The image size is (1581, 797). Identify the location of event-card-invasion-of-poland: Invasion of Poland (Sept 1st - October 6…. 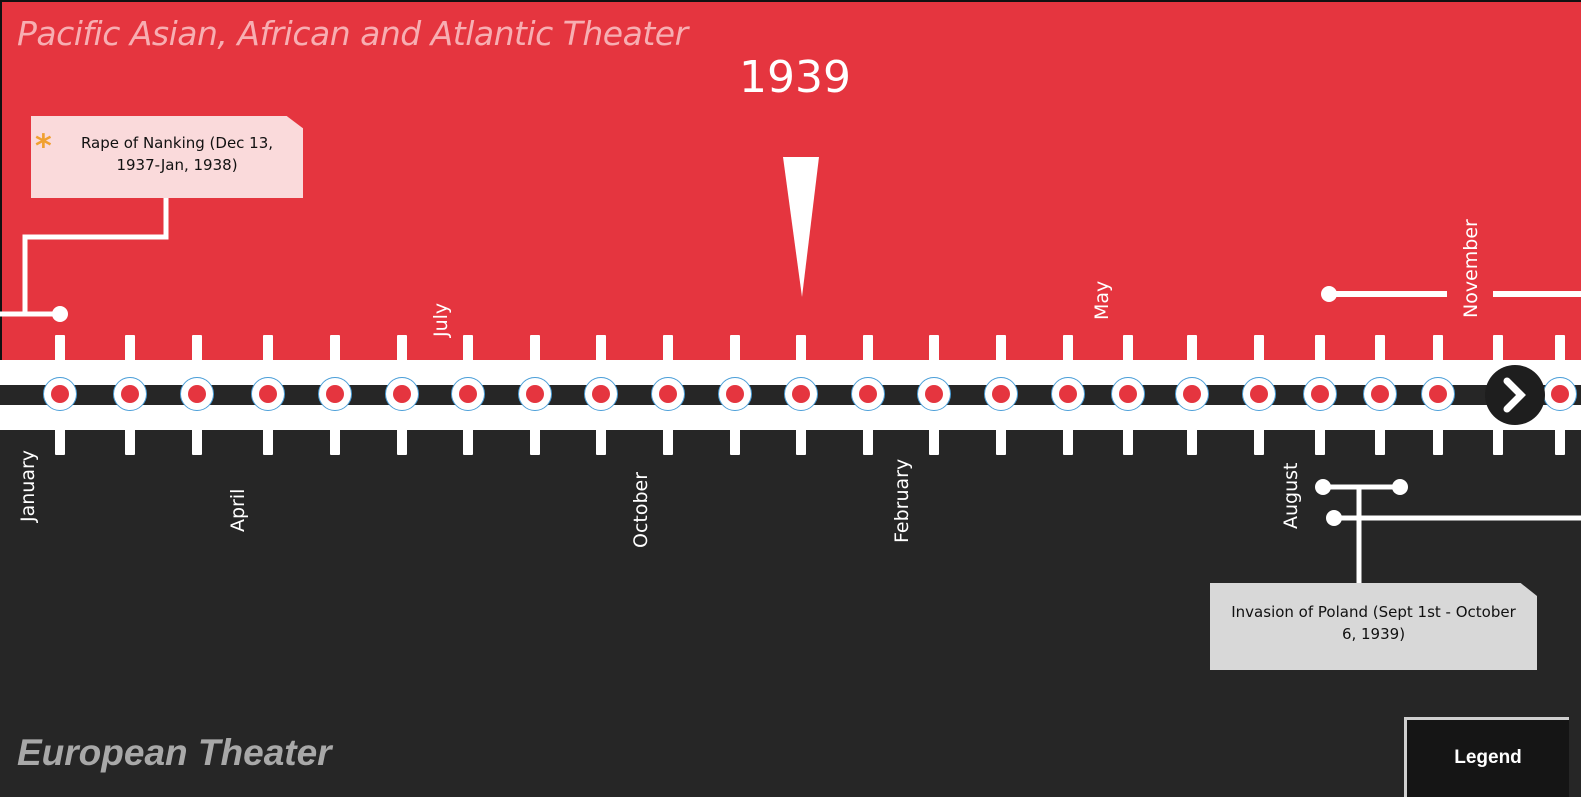
(1373, 626).